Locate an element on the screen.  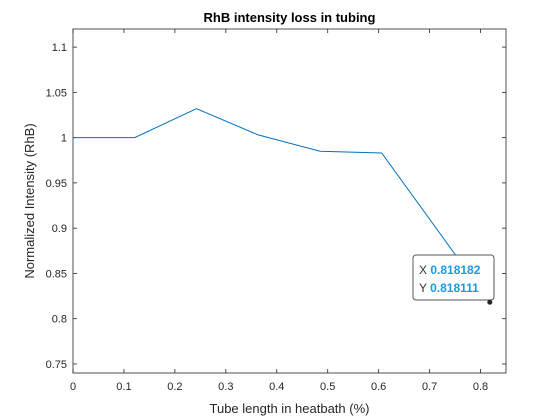
x-tick-label: 0.4 is located at coordinates (276, 387).